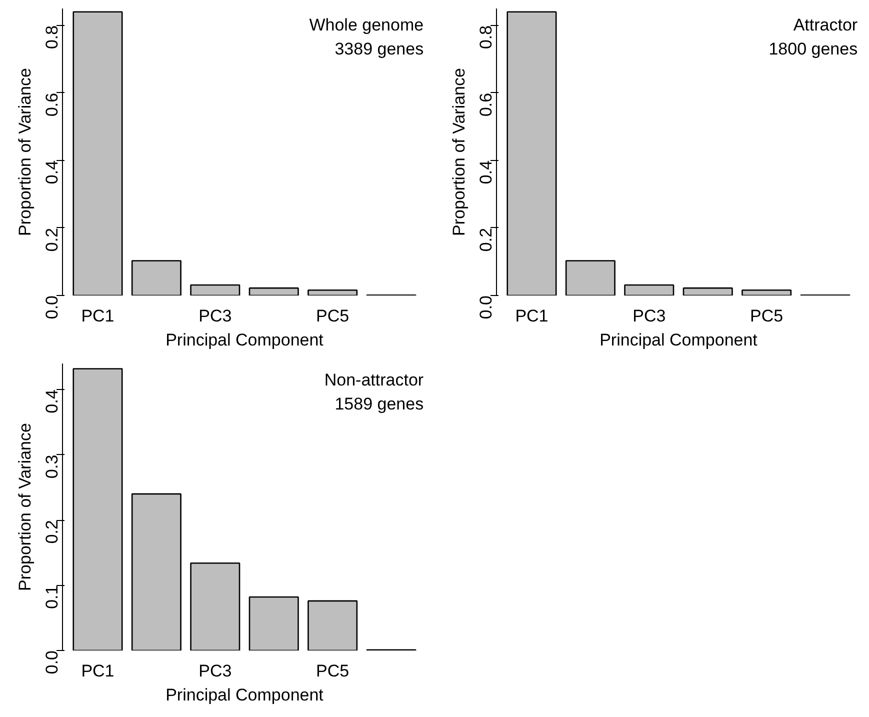 The height and width of the screenshot is (717, 869). What do you see at coordinates (379, 404) in the screenshot?
I see `text: 1589 genes` at bounding box center [379, 404].